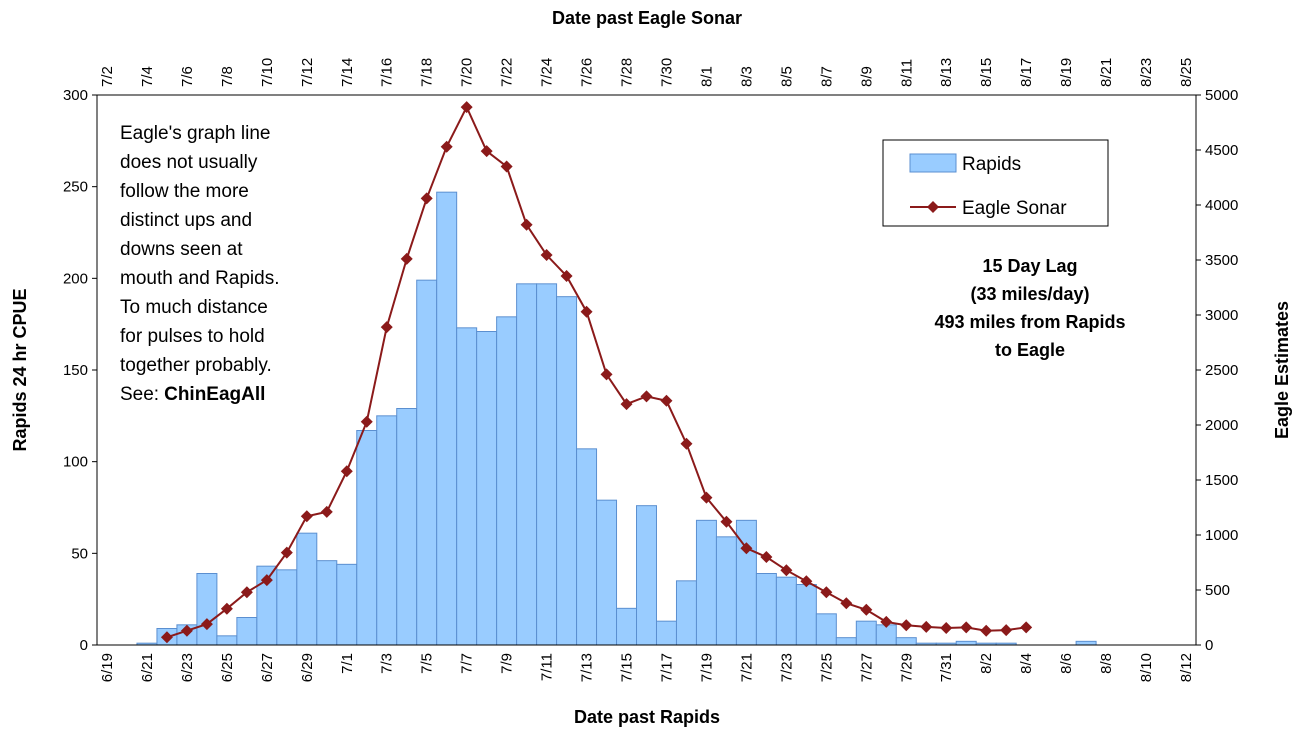 The height and width of the screenshot is (731, 1306). What do you see at coordinates (75, 462) in the screenshot?
I see `y-tick-label: 100` at bounding box center [75, 462].